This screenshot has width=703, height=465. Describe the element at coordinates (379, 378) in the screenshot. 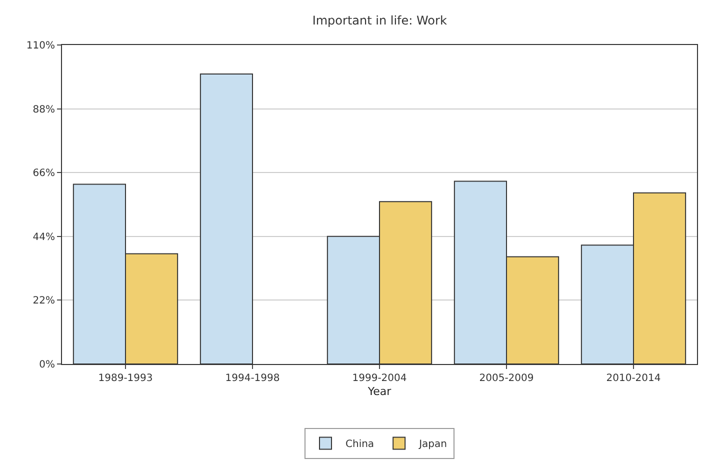

I see `x-tick-label: 1999-2004` at that location.